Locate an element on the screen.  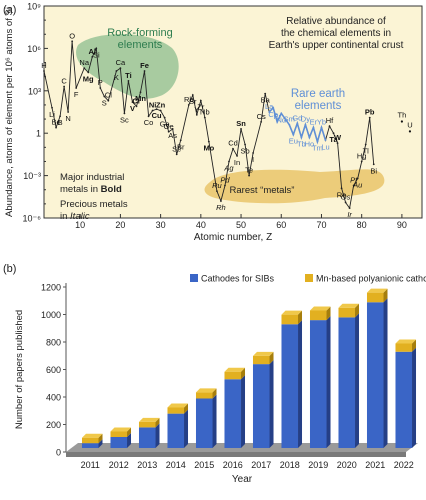
element-label-Si: Si is located at coordinates (96, 54).